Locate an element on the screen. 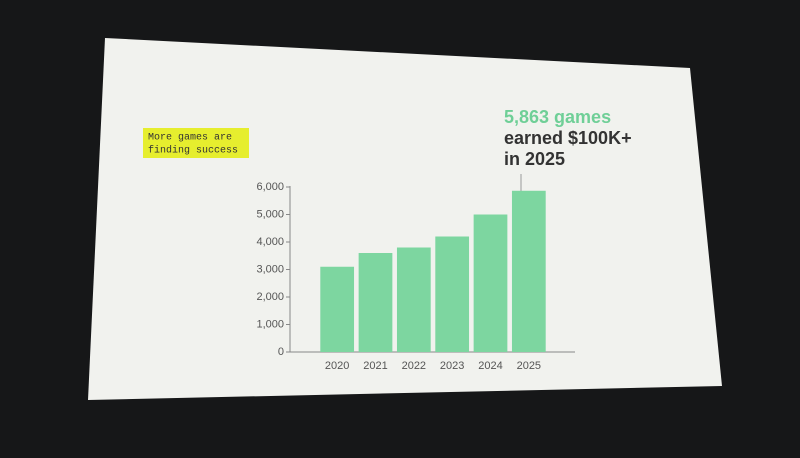 The image size is (800, 458). x-tick-label: 2021 is located at coordinates (375, 366).